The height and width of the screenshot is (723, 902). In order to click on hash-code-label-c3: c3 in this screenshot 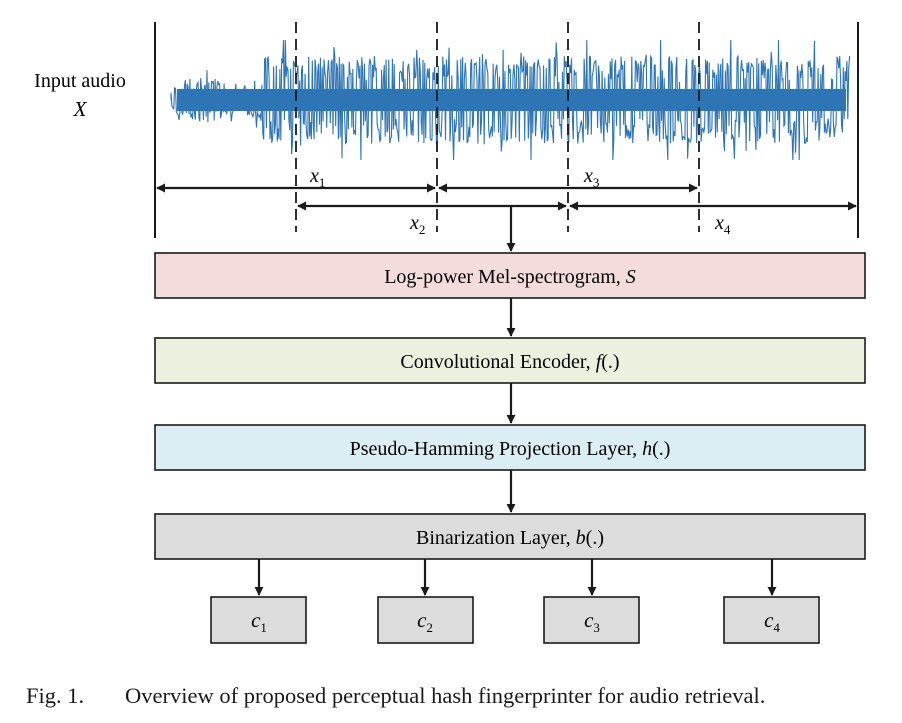, I will do `click(592, 621)`.